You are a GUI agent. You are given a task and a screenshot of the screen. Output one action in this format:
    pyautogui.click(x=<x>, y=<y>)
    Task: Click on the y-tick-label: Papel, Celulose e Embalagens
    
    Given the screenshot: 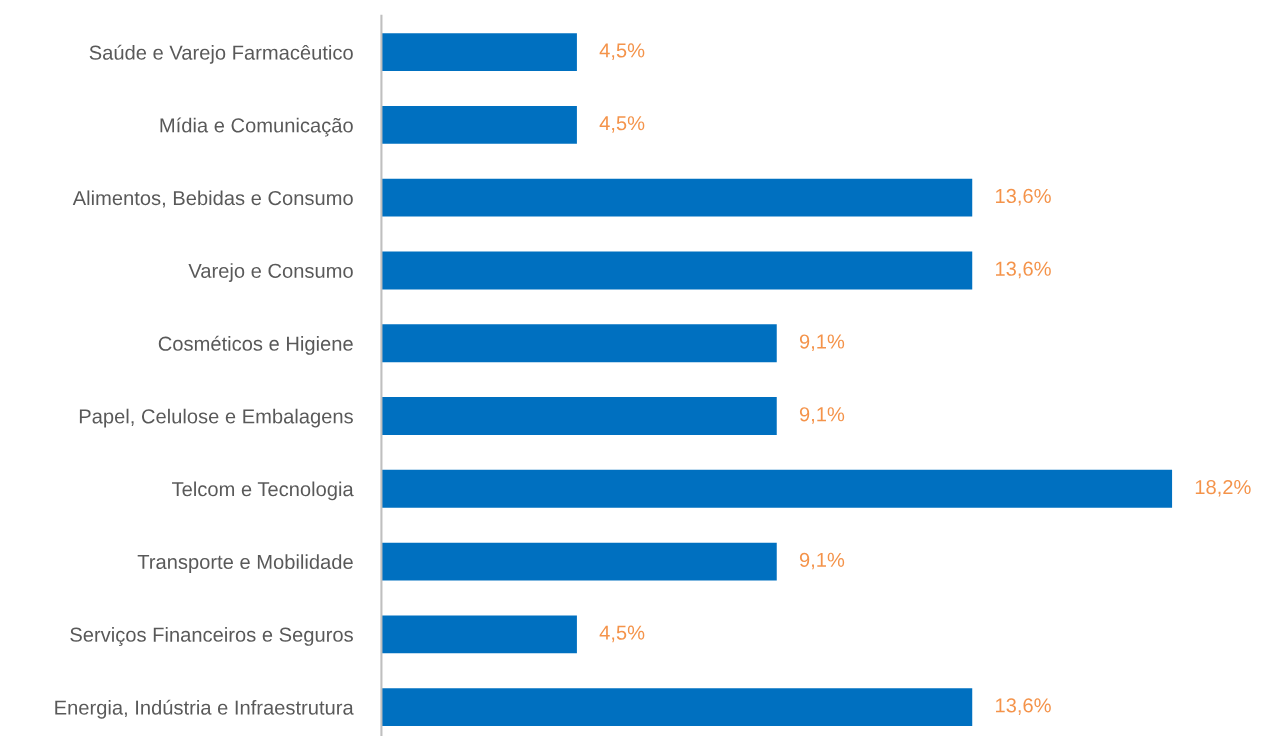 What is the action you would take?
    pyautogui.click(x=216, y=418)
    